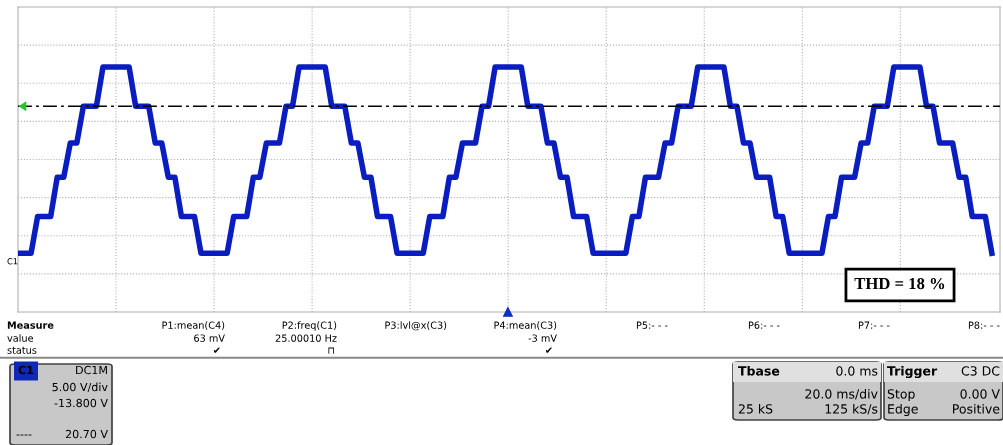  I want to click on text: -13.800 V, so click(81, 403).